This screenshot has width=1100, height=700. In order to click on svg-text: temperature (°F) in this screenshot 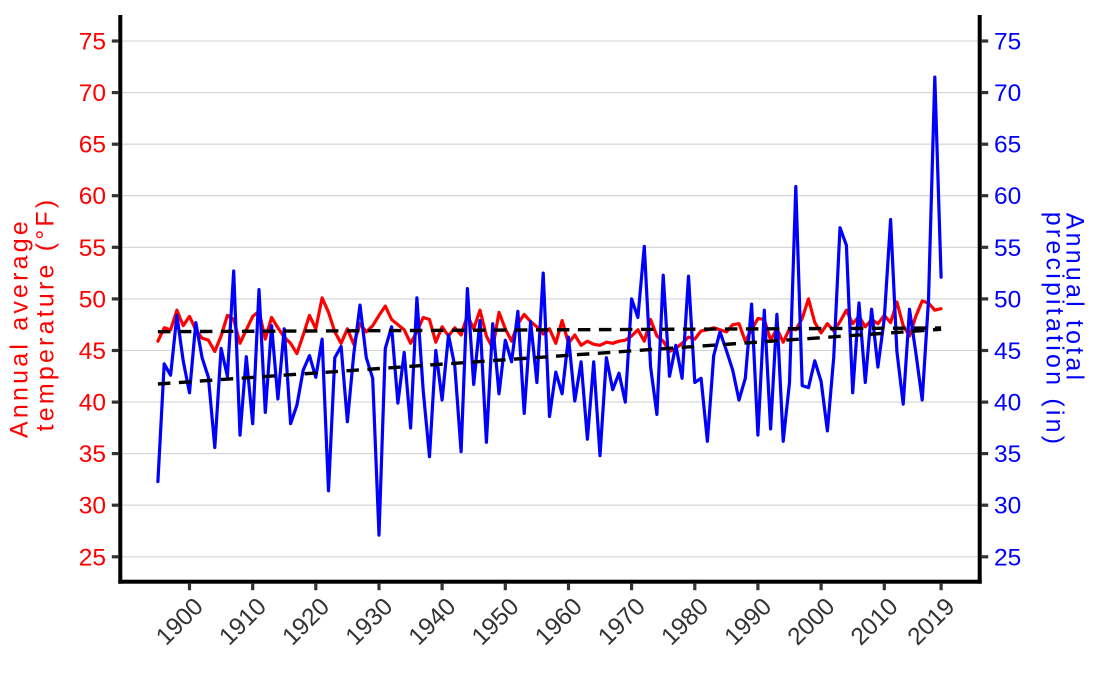, I will do `click(45, 314)`.